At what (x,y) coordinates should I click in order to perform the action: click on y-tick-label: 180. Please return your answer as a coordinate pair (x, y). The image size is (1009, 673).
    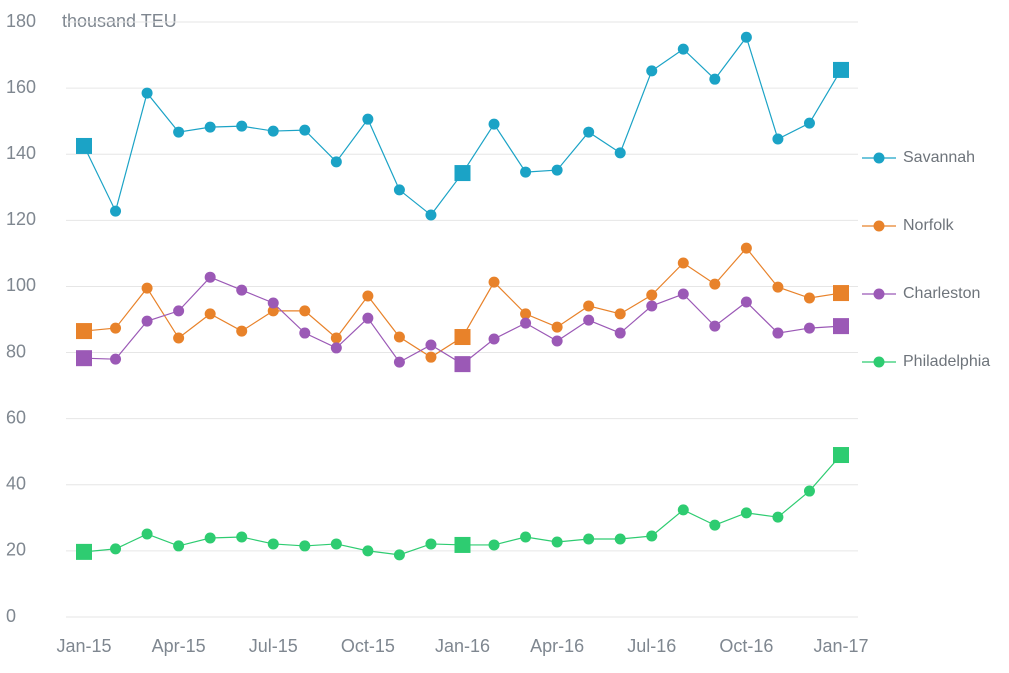
    Looking at the image, I should click on (21, 21).